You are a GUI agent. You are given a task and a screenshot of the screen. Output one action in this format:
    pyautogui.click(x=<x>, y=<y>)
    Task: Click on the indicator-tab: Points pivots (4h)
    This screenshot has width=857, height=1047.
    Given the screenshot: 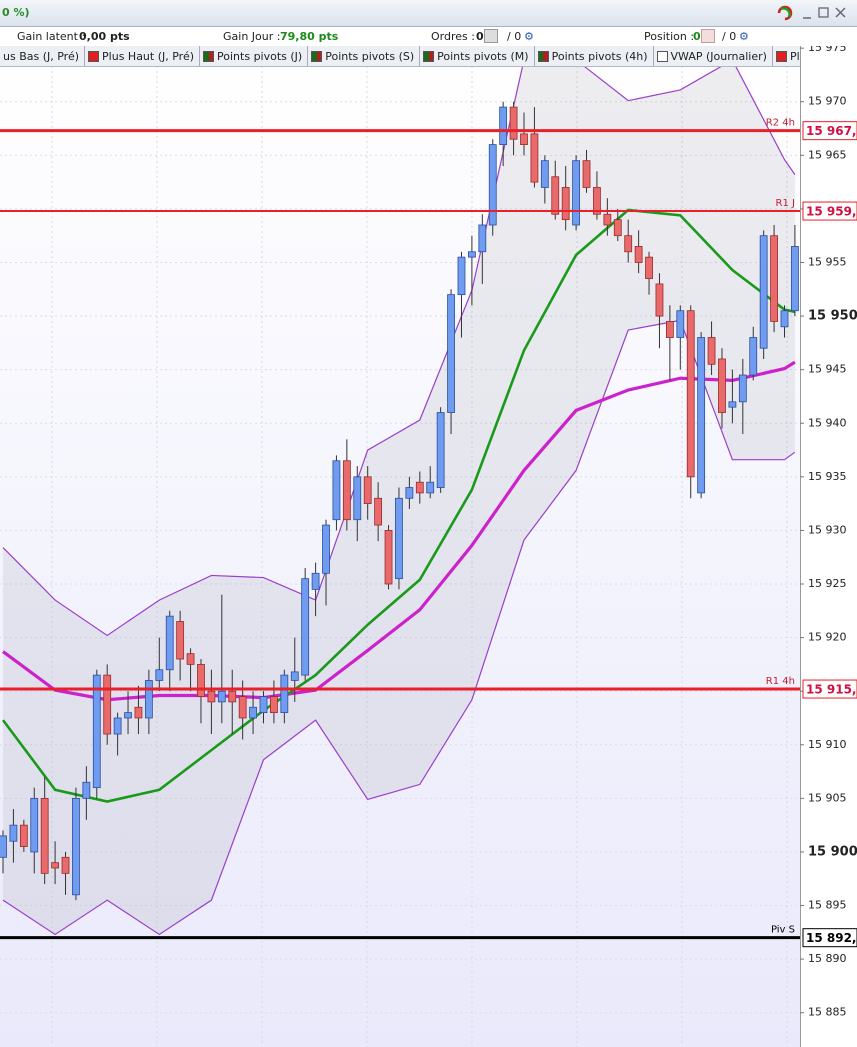 What is the action you would take?
    pyautogui.click(x=594, y=56)
    